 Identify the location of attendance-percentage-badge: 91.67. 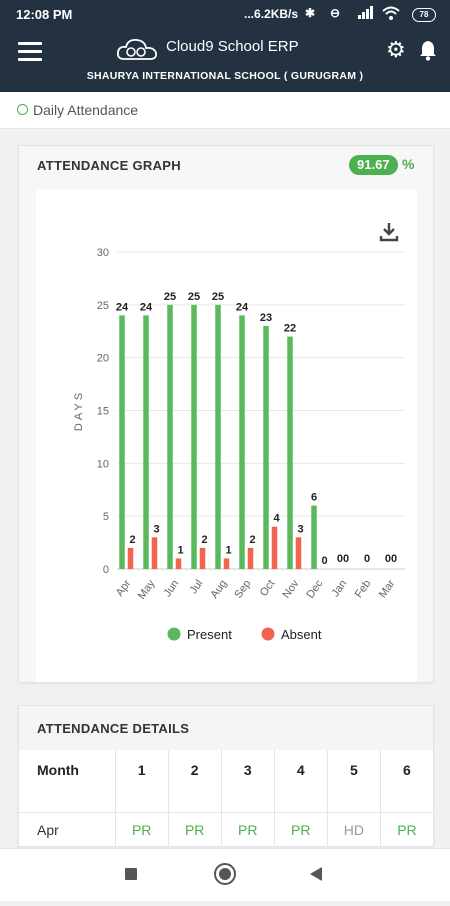
(373, 165).